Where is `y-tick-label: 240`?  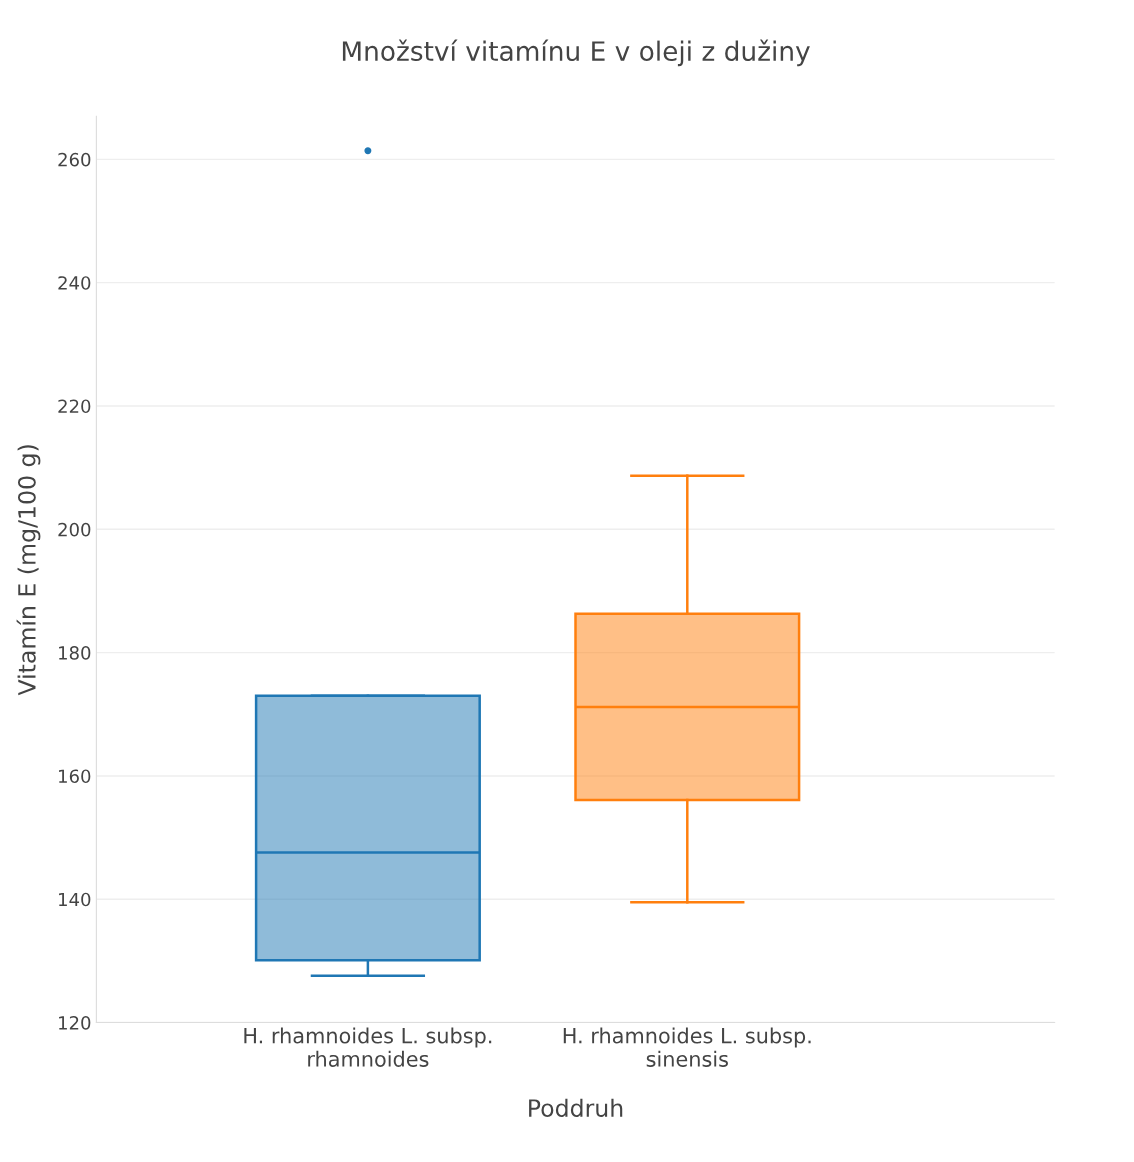
y-tick-label: 240 is located at coordinates (74, 283).